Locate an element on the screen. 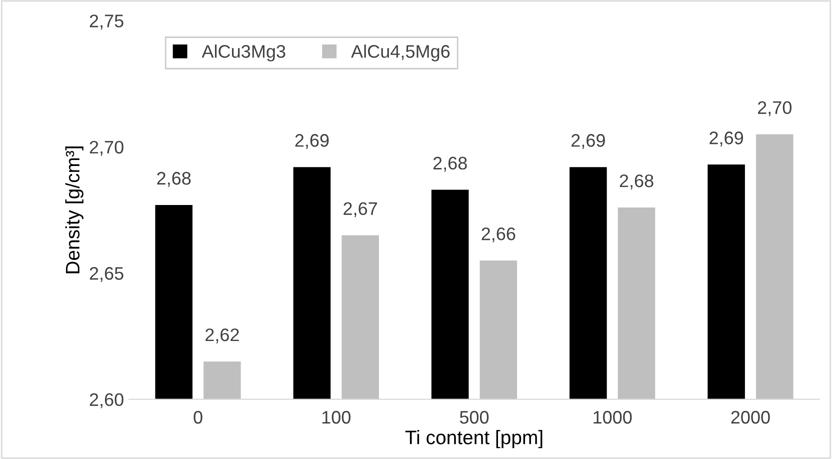  legend-label: AlCu4,5Mg6 is located at coordinates (400, 53).